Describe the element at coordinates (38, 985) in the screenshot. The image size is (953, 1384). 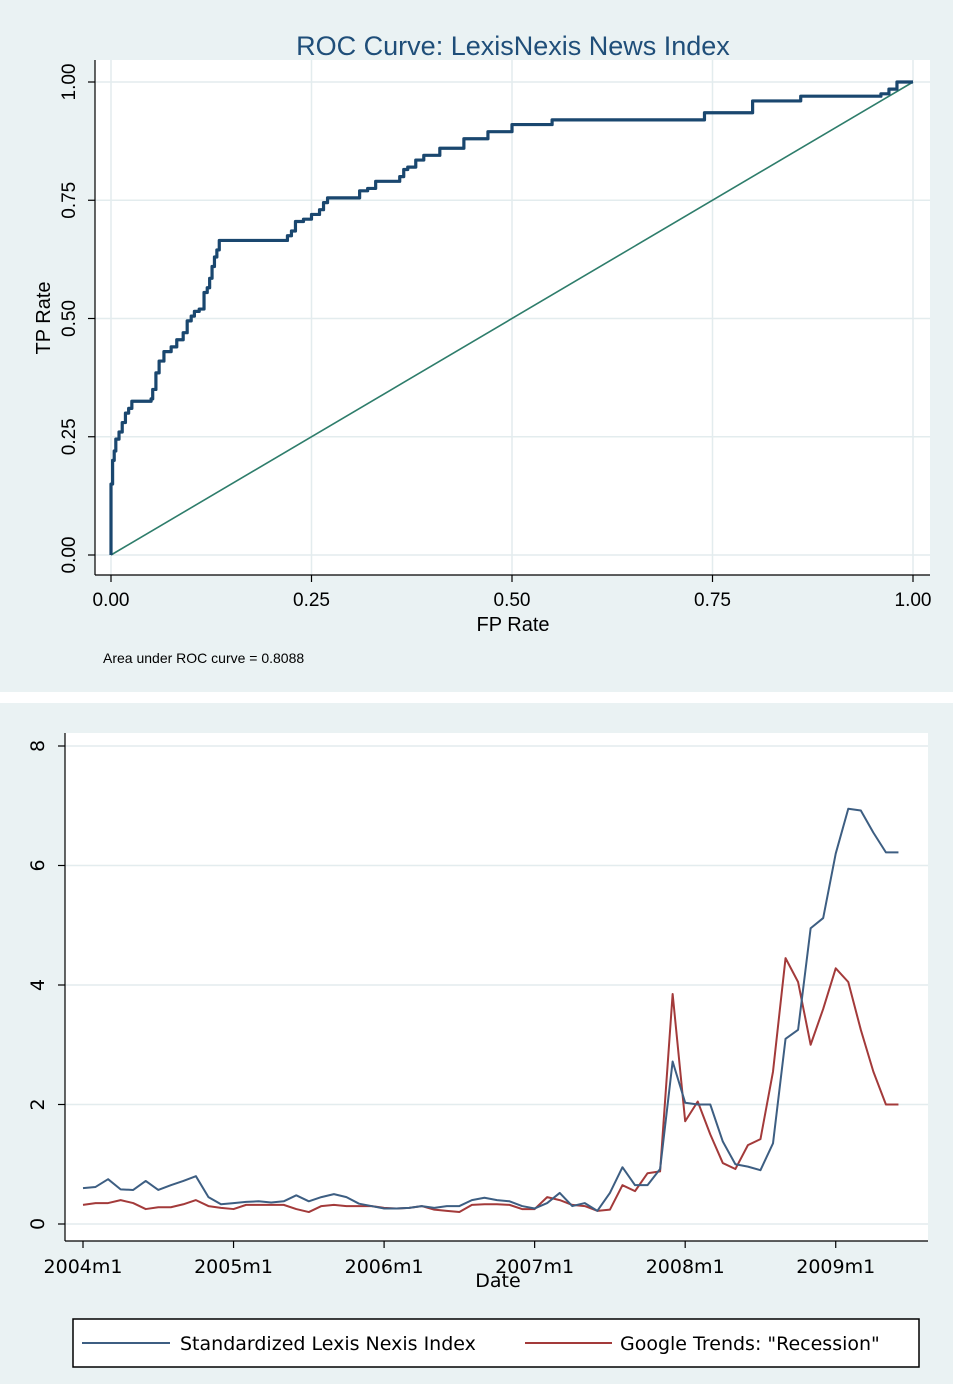
I see `ts-y-tick-label: 4` at that location.